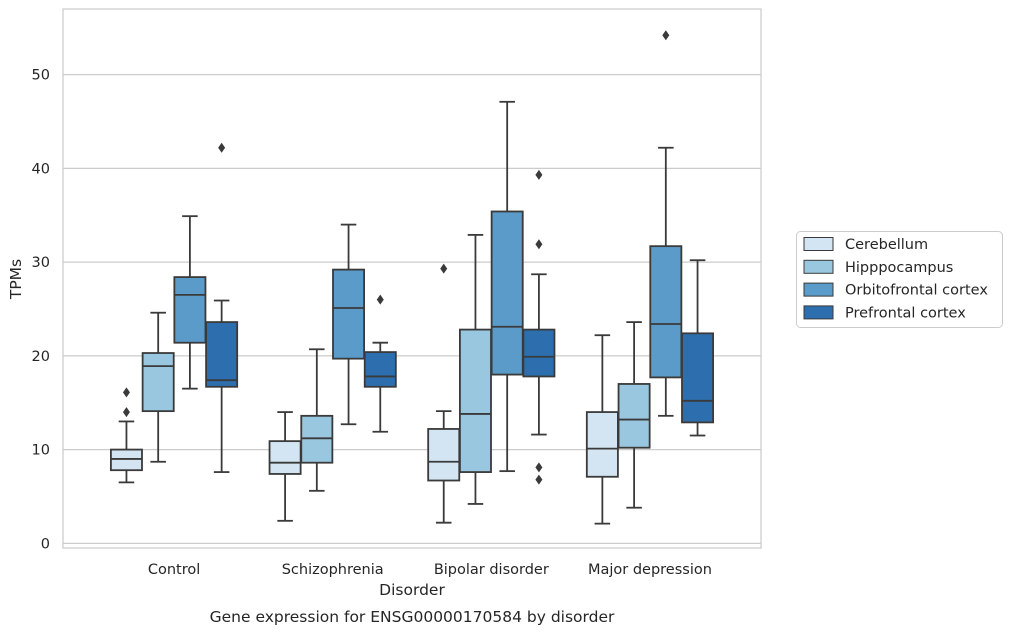 This screenshot has width=1013, height=634. Describe the element at coordinates (41, 357) in the screenshot. I see `y-tick-label: 20` at that location.